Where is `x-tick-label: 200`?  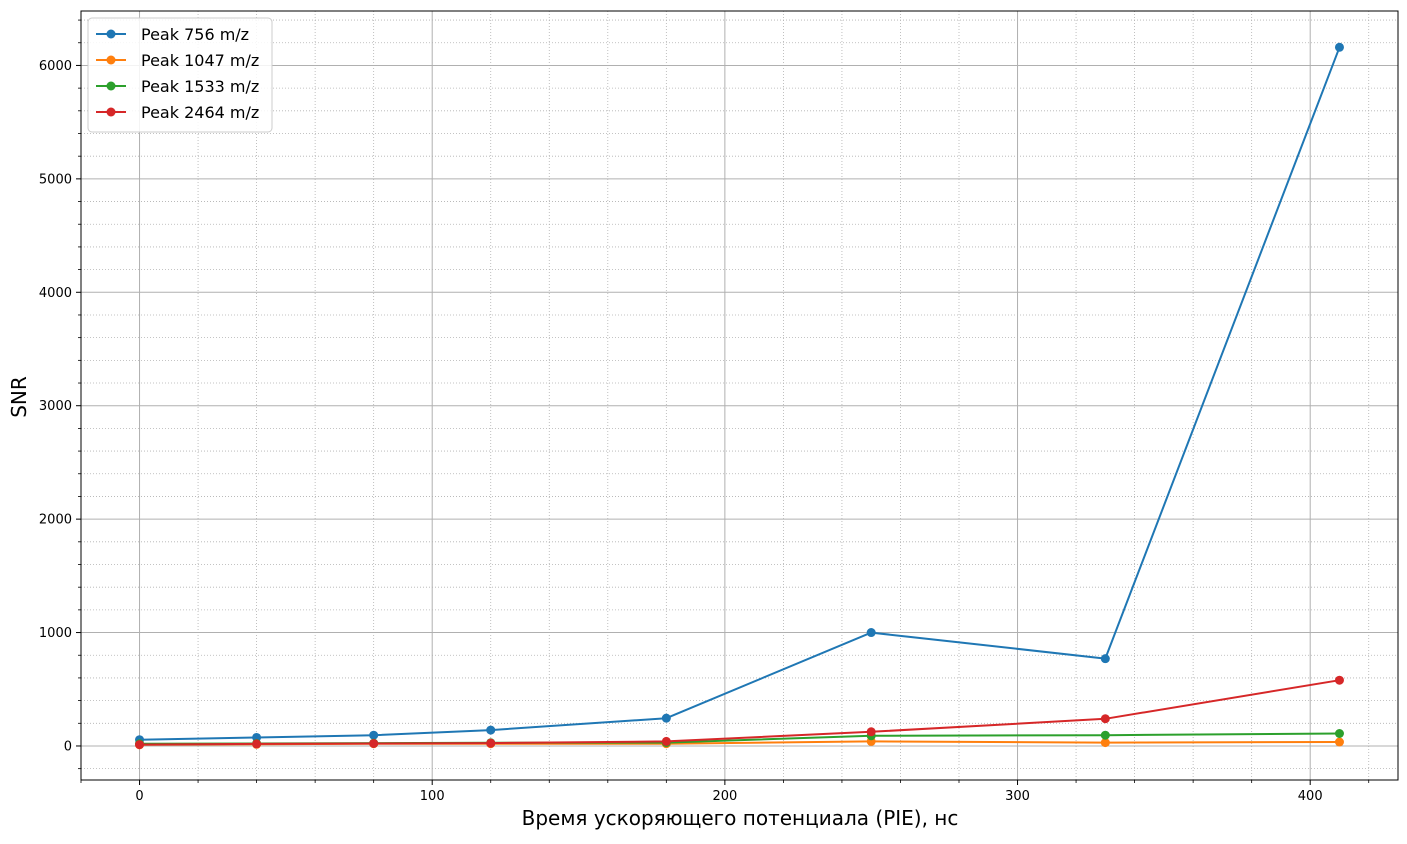 x-tick-label: 200 is located at coordinates (724, 796).